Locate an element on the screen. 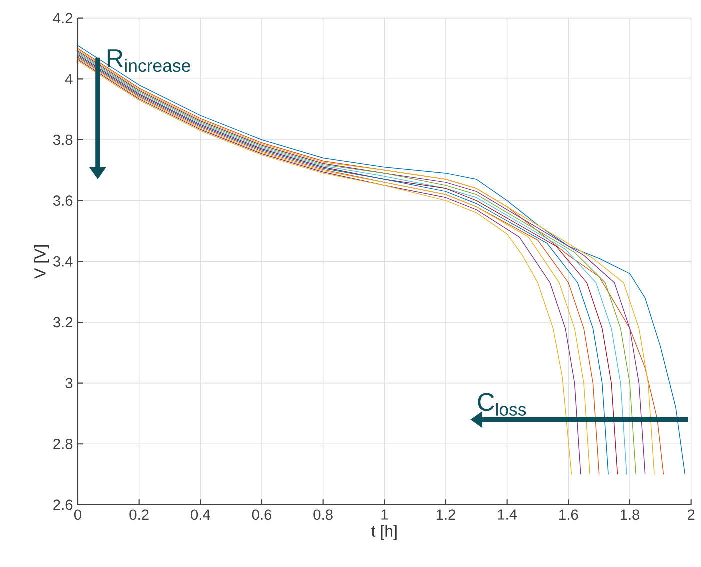 The image size is (701, 567). annotation: C$_{loss}$ is located at coordinates (502, 404).